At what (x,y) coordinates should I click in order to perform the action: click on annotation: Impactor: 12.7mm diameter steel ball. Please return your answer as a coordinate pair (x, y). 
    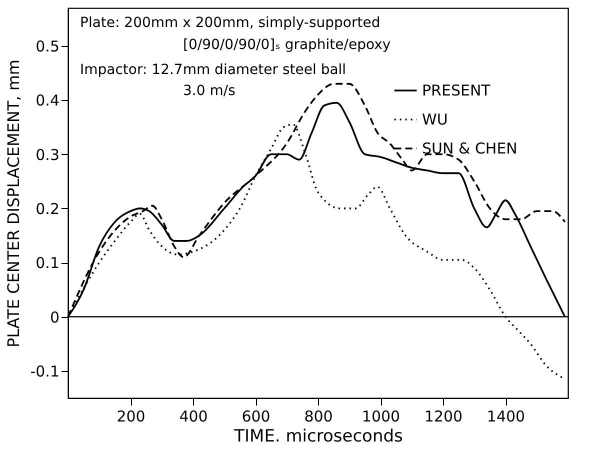
    Looking at the image, I should click on (213, 70).